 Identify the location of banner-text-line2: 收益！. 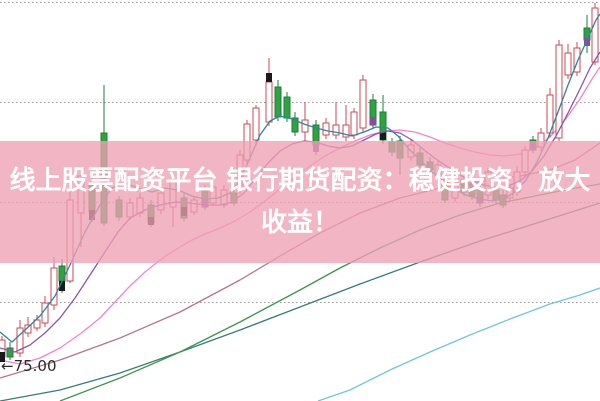
(299, 223).